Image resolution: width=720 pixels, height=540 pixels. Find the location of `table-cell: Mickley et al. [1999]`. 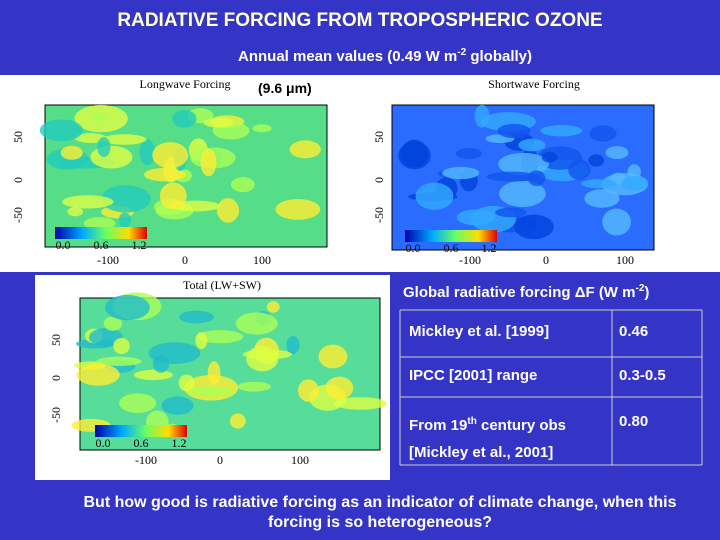

table-cell: Mickley et al. [1999] is located at coordinates (509, 331).